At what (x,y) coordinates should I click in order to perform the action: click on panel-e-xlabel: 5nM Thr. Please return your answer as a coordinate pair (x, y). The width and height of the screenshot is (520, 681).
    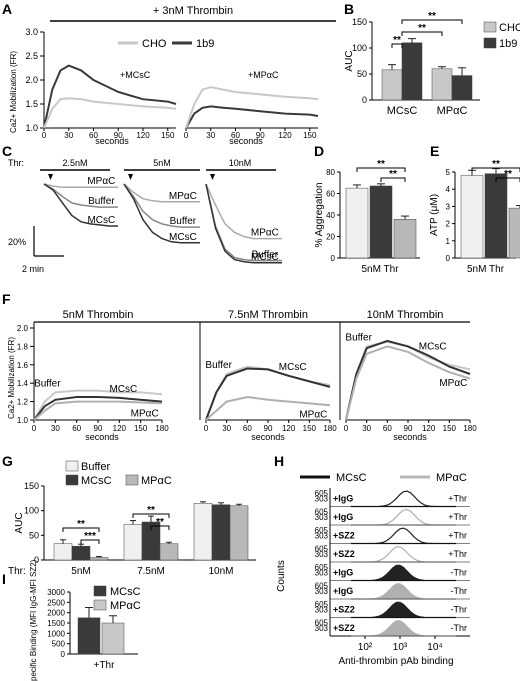
    Looking at the image, I should click on (486, 269).